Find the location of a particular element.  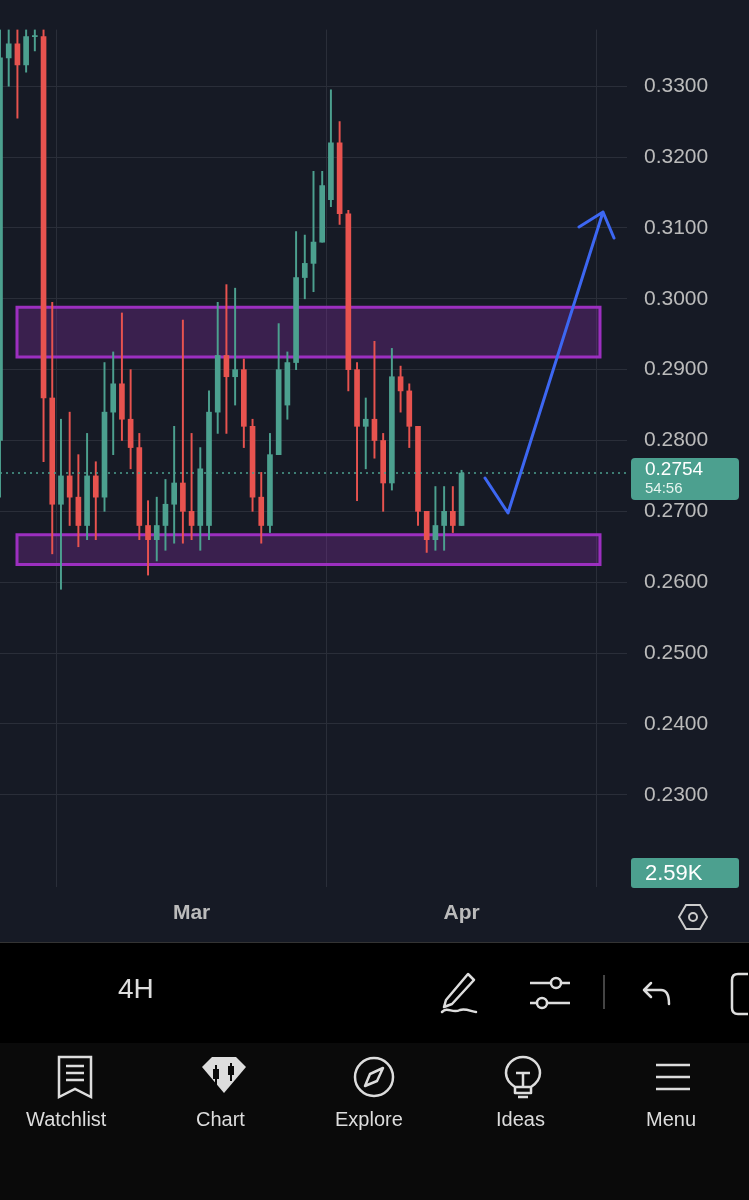

y-tick-label: 0.3200 is located at coordinates (676, 155).